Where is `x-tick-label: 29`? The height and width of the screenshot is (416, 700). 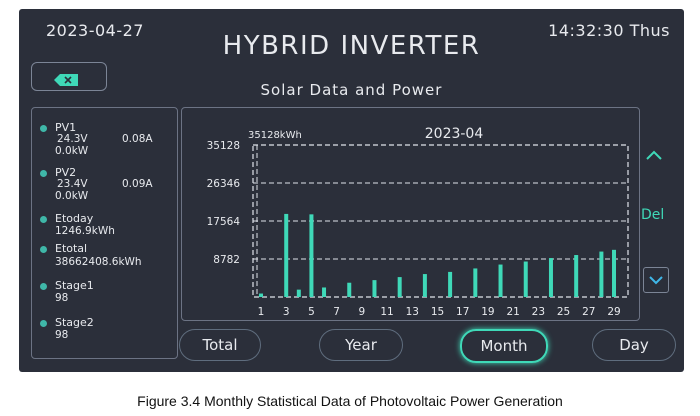 x-tick-label: 29 is located at coordinates (613, 312).